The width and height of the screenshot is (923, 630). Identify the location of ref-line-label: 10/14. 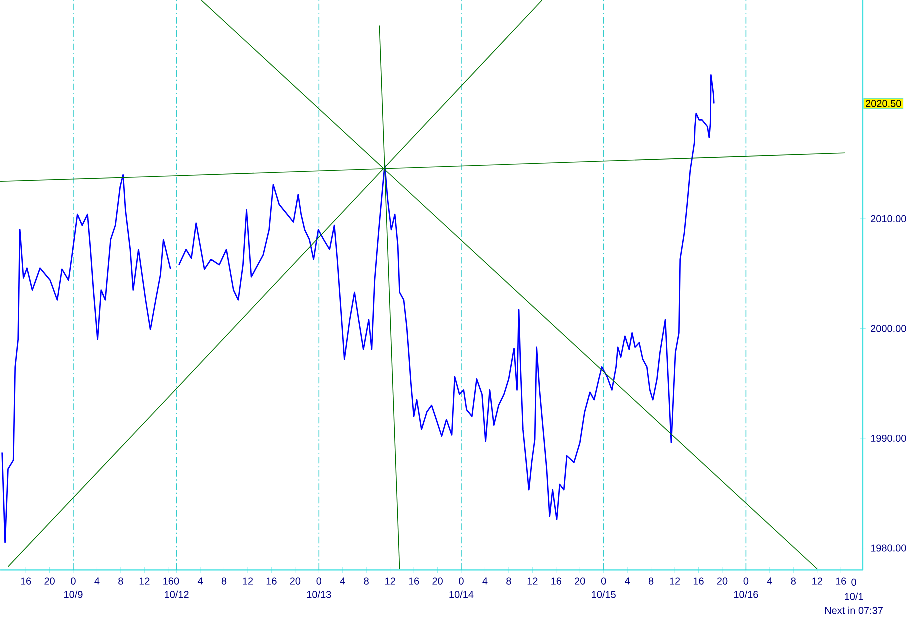
(462, 594).